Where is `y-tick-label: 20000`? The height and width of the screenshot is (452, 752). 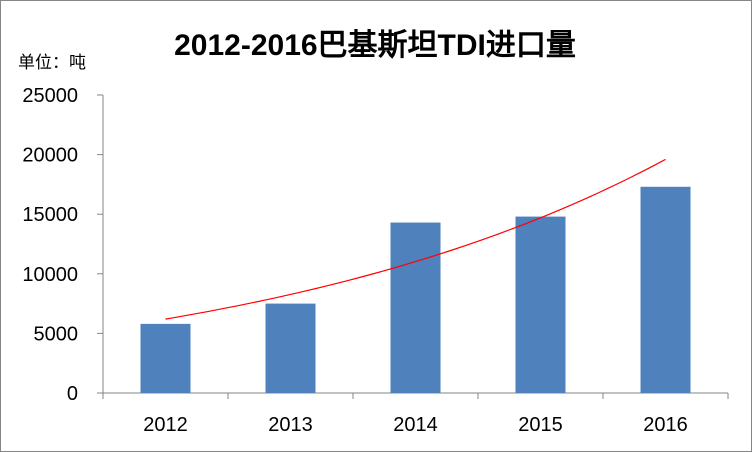
y-tick-label: 20000 is located at coordinates (50, 156).